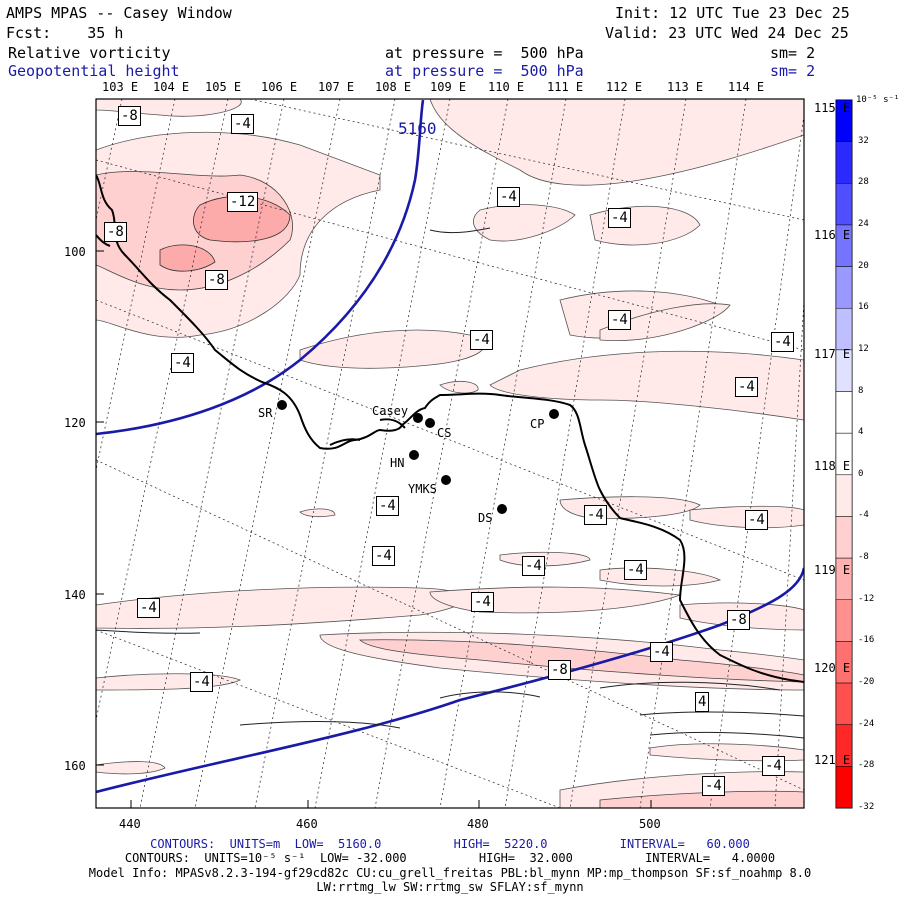 This screenshot has height=900, width=900. I want to click on lon-label-111: 111 E, so click(565, 87).